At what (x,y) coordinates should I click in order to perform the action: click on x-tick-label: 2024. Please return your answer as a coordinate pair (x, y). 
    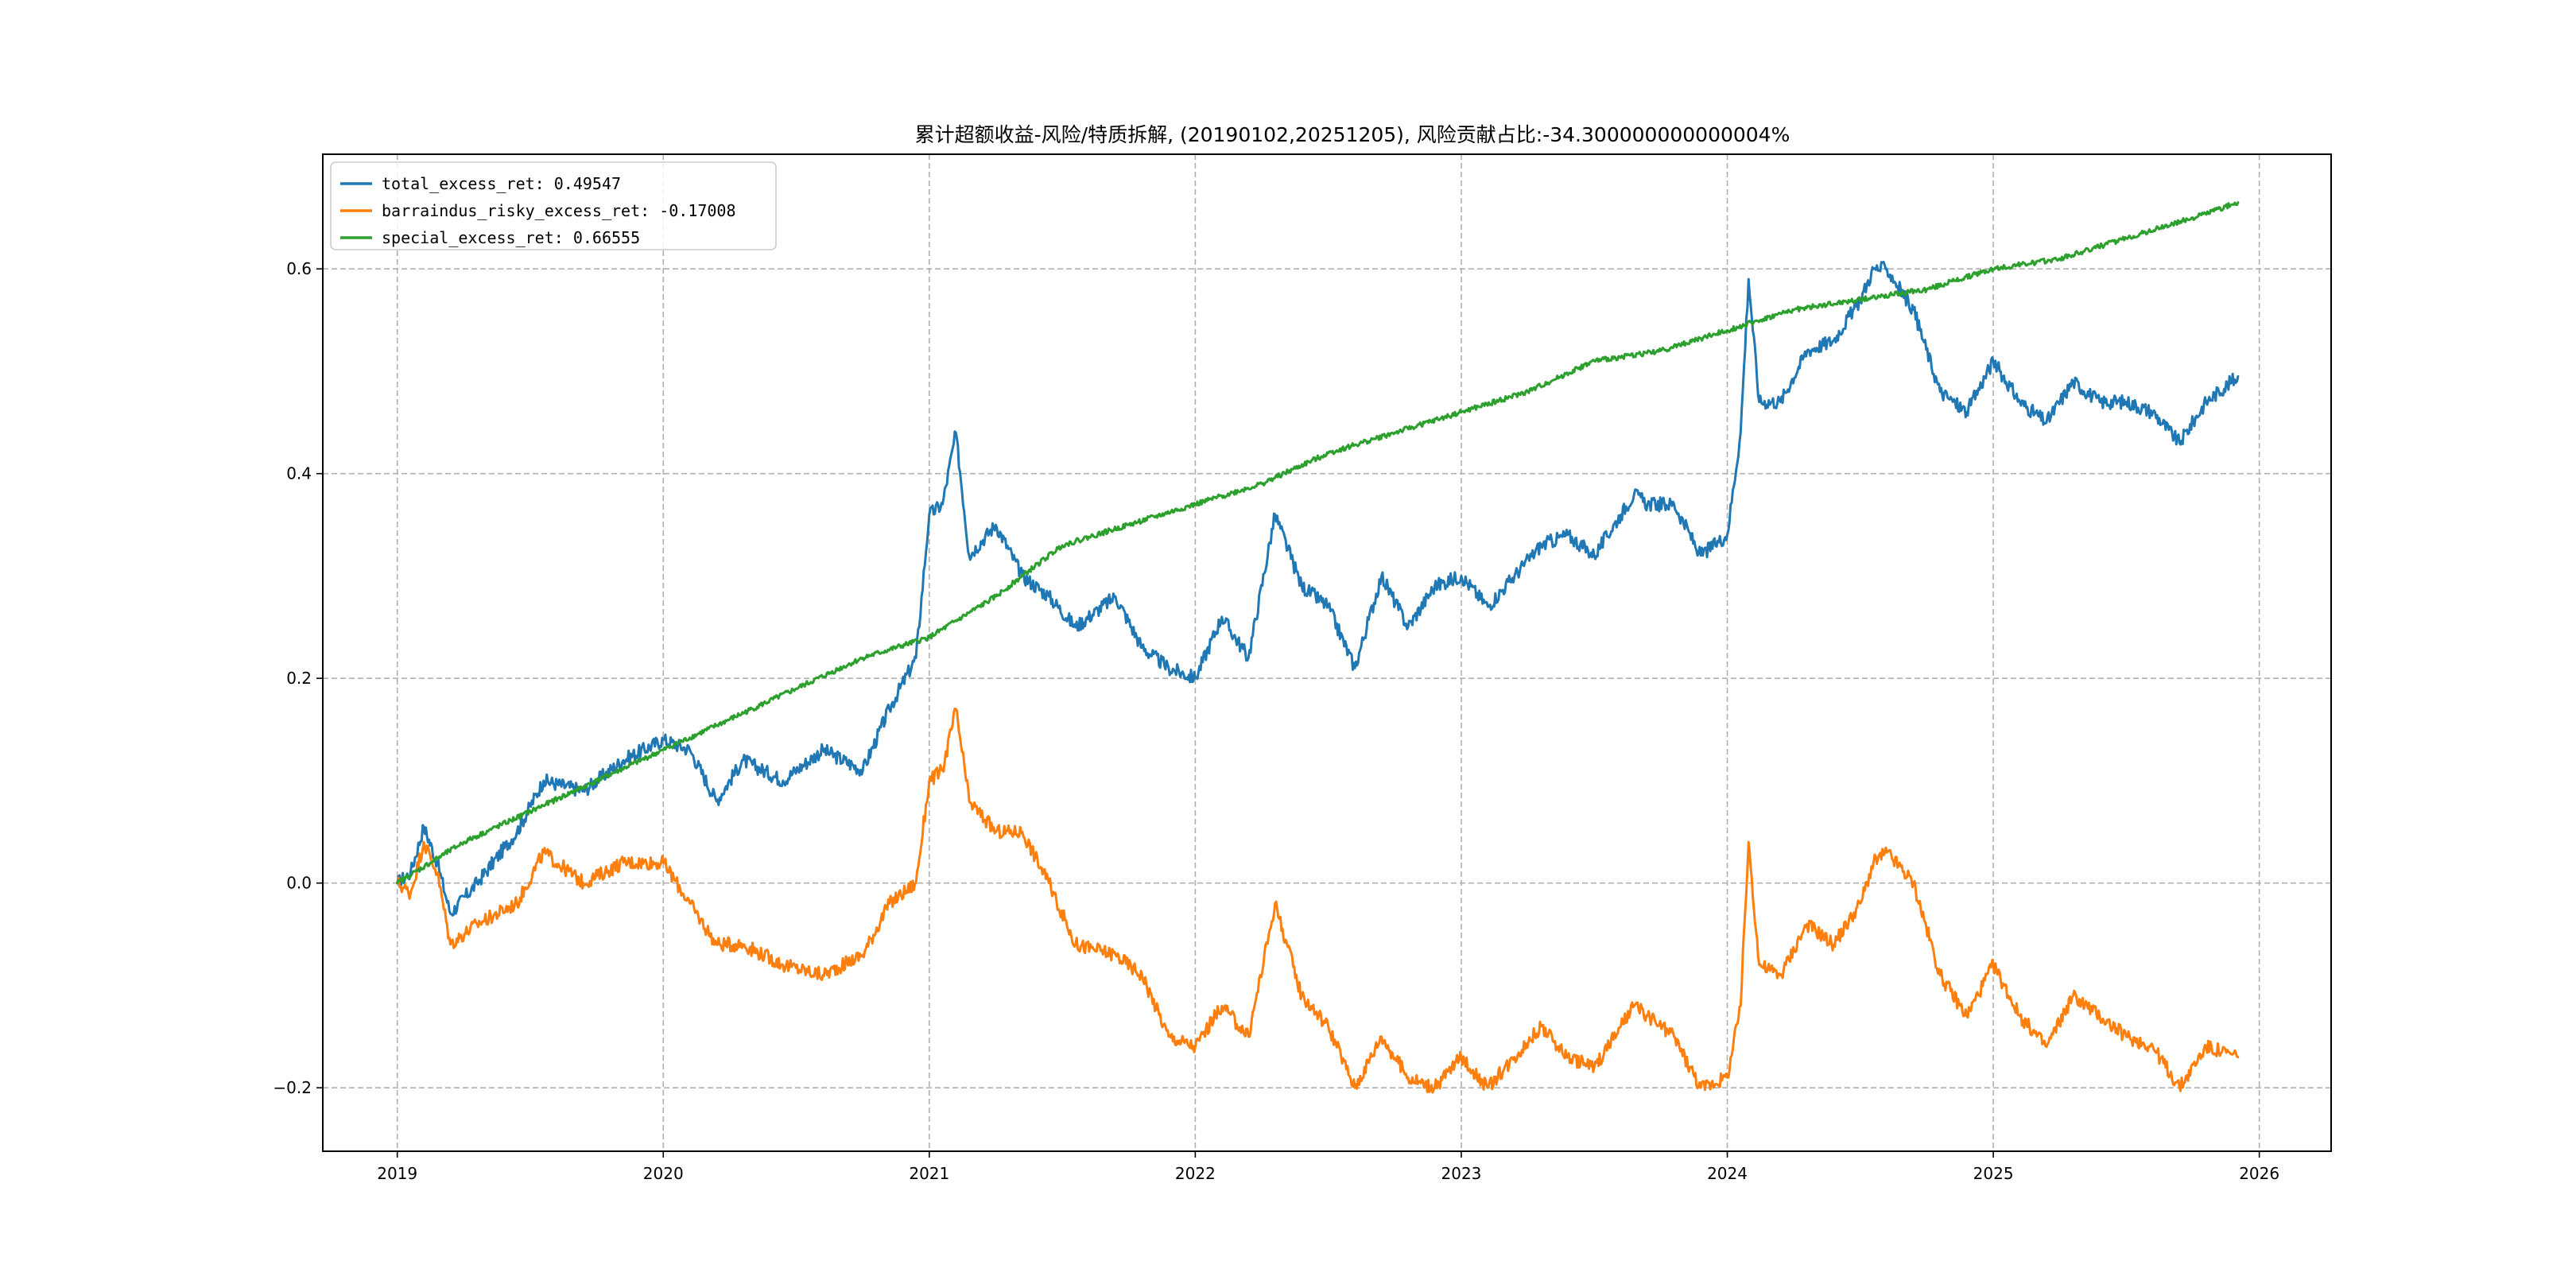
    Looking at the image, I should click on (1728, 1173).